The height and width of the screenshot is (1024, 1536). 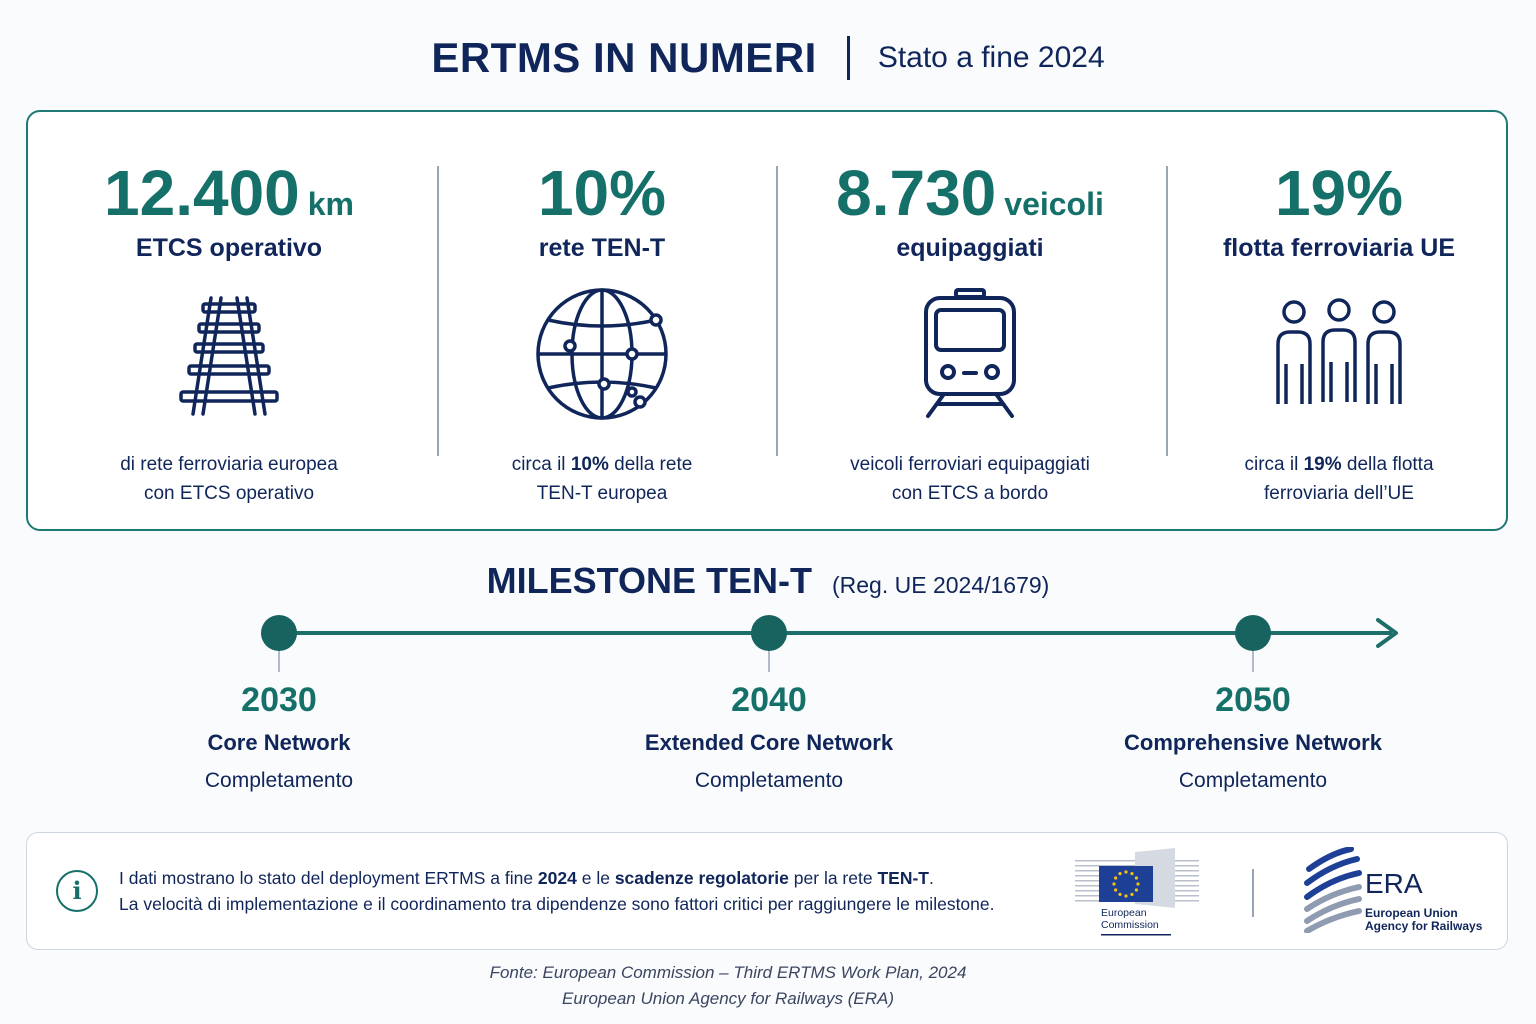 I want to click on globe-network-icon, so click(x=602, y=354).